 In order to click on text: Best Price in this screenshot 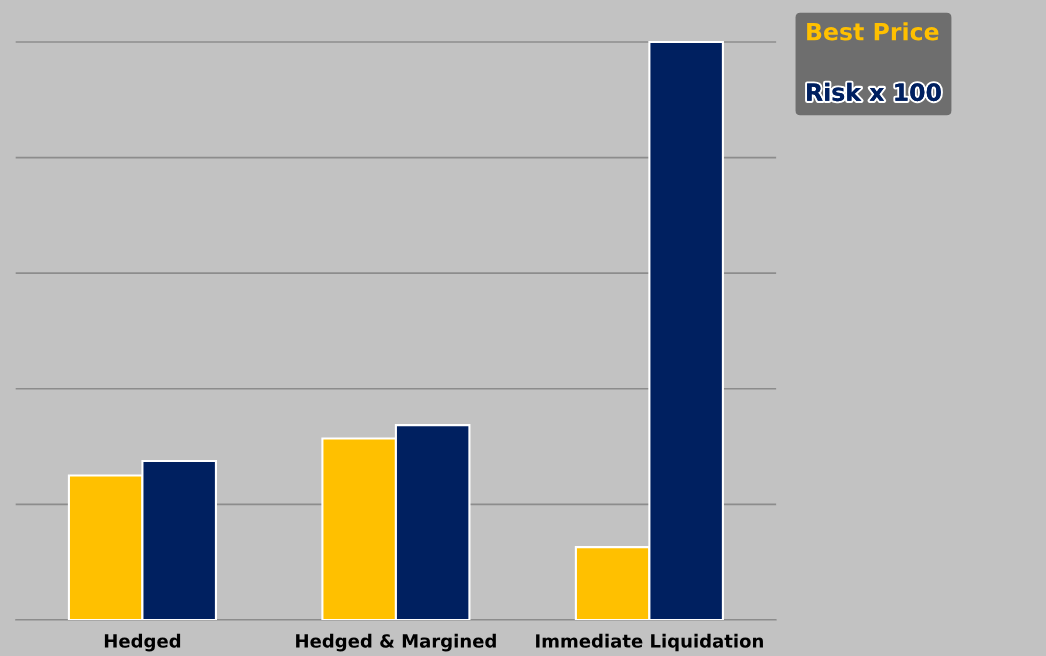, I will do `click(873, 31)`.